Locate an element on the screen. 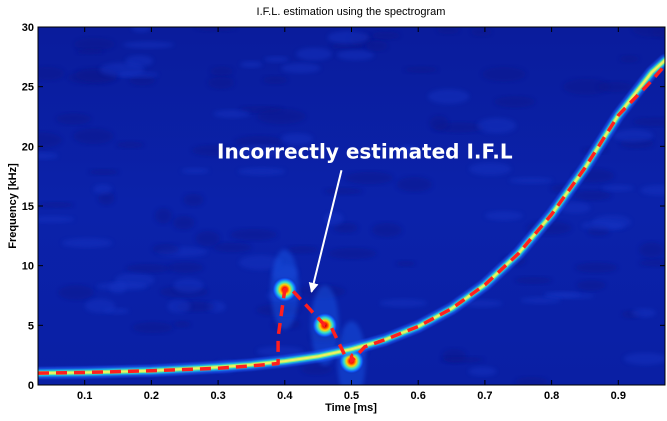 The height and width of the screenshot is (421, 667). x-tick-label: 0.4 is located at coordinates (285, 396).